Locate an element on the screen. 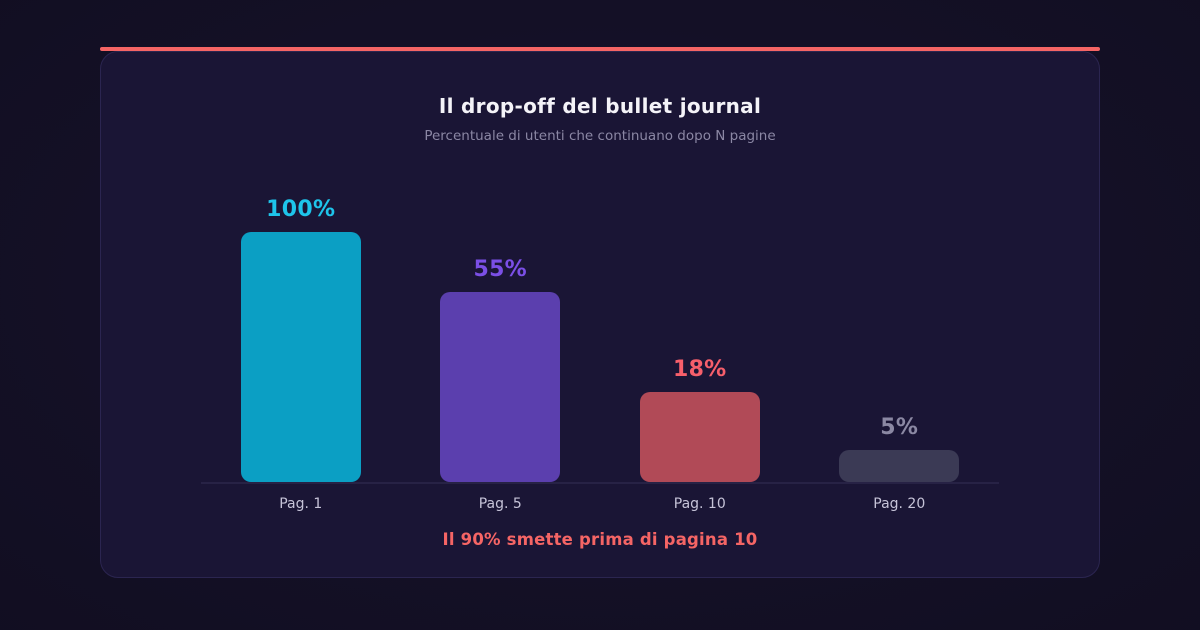 The width and height of the screenshot is (1200, 630). x-tick-label: Pag. 1 is located at coordinates (301, 504).